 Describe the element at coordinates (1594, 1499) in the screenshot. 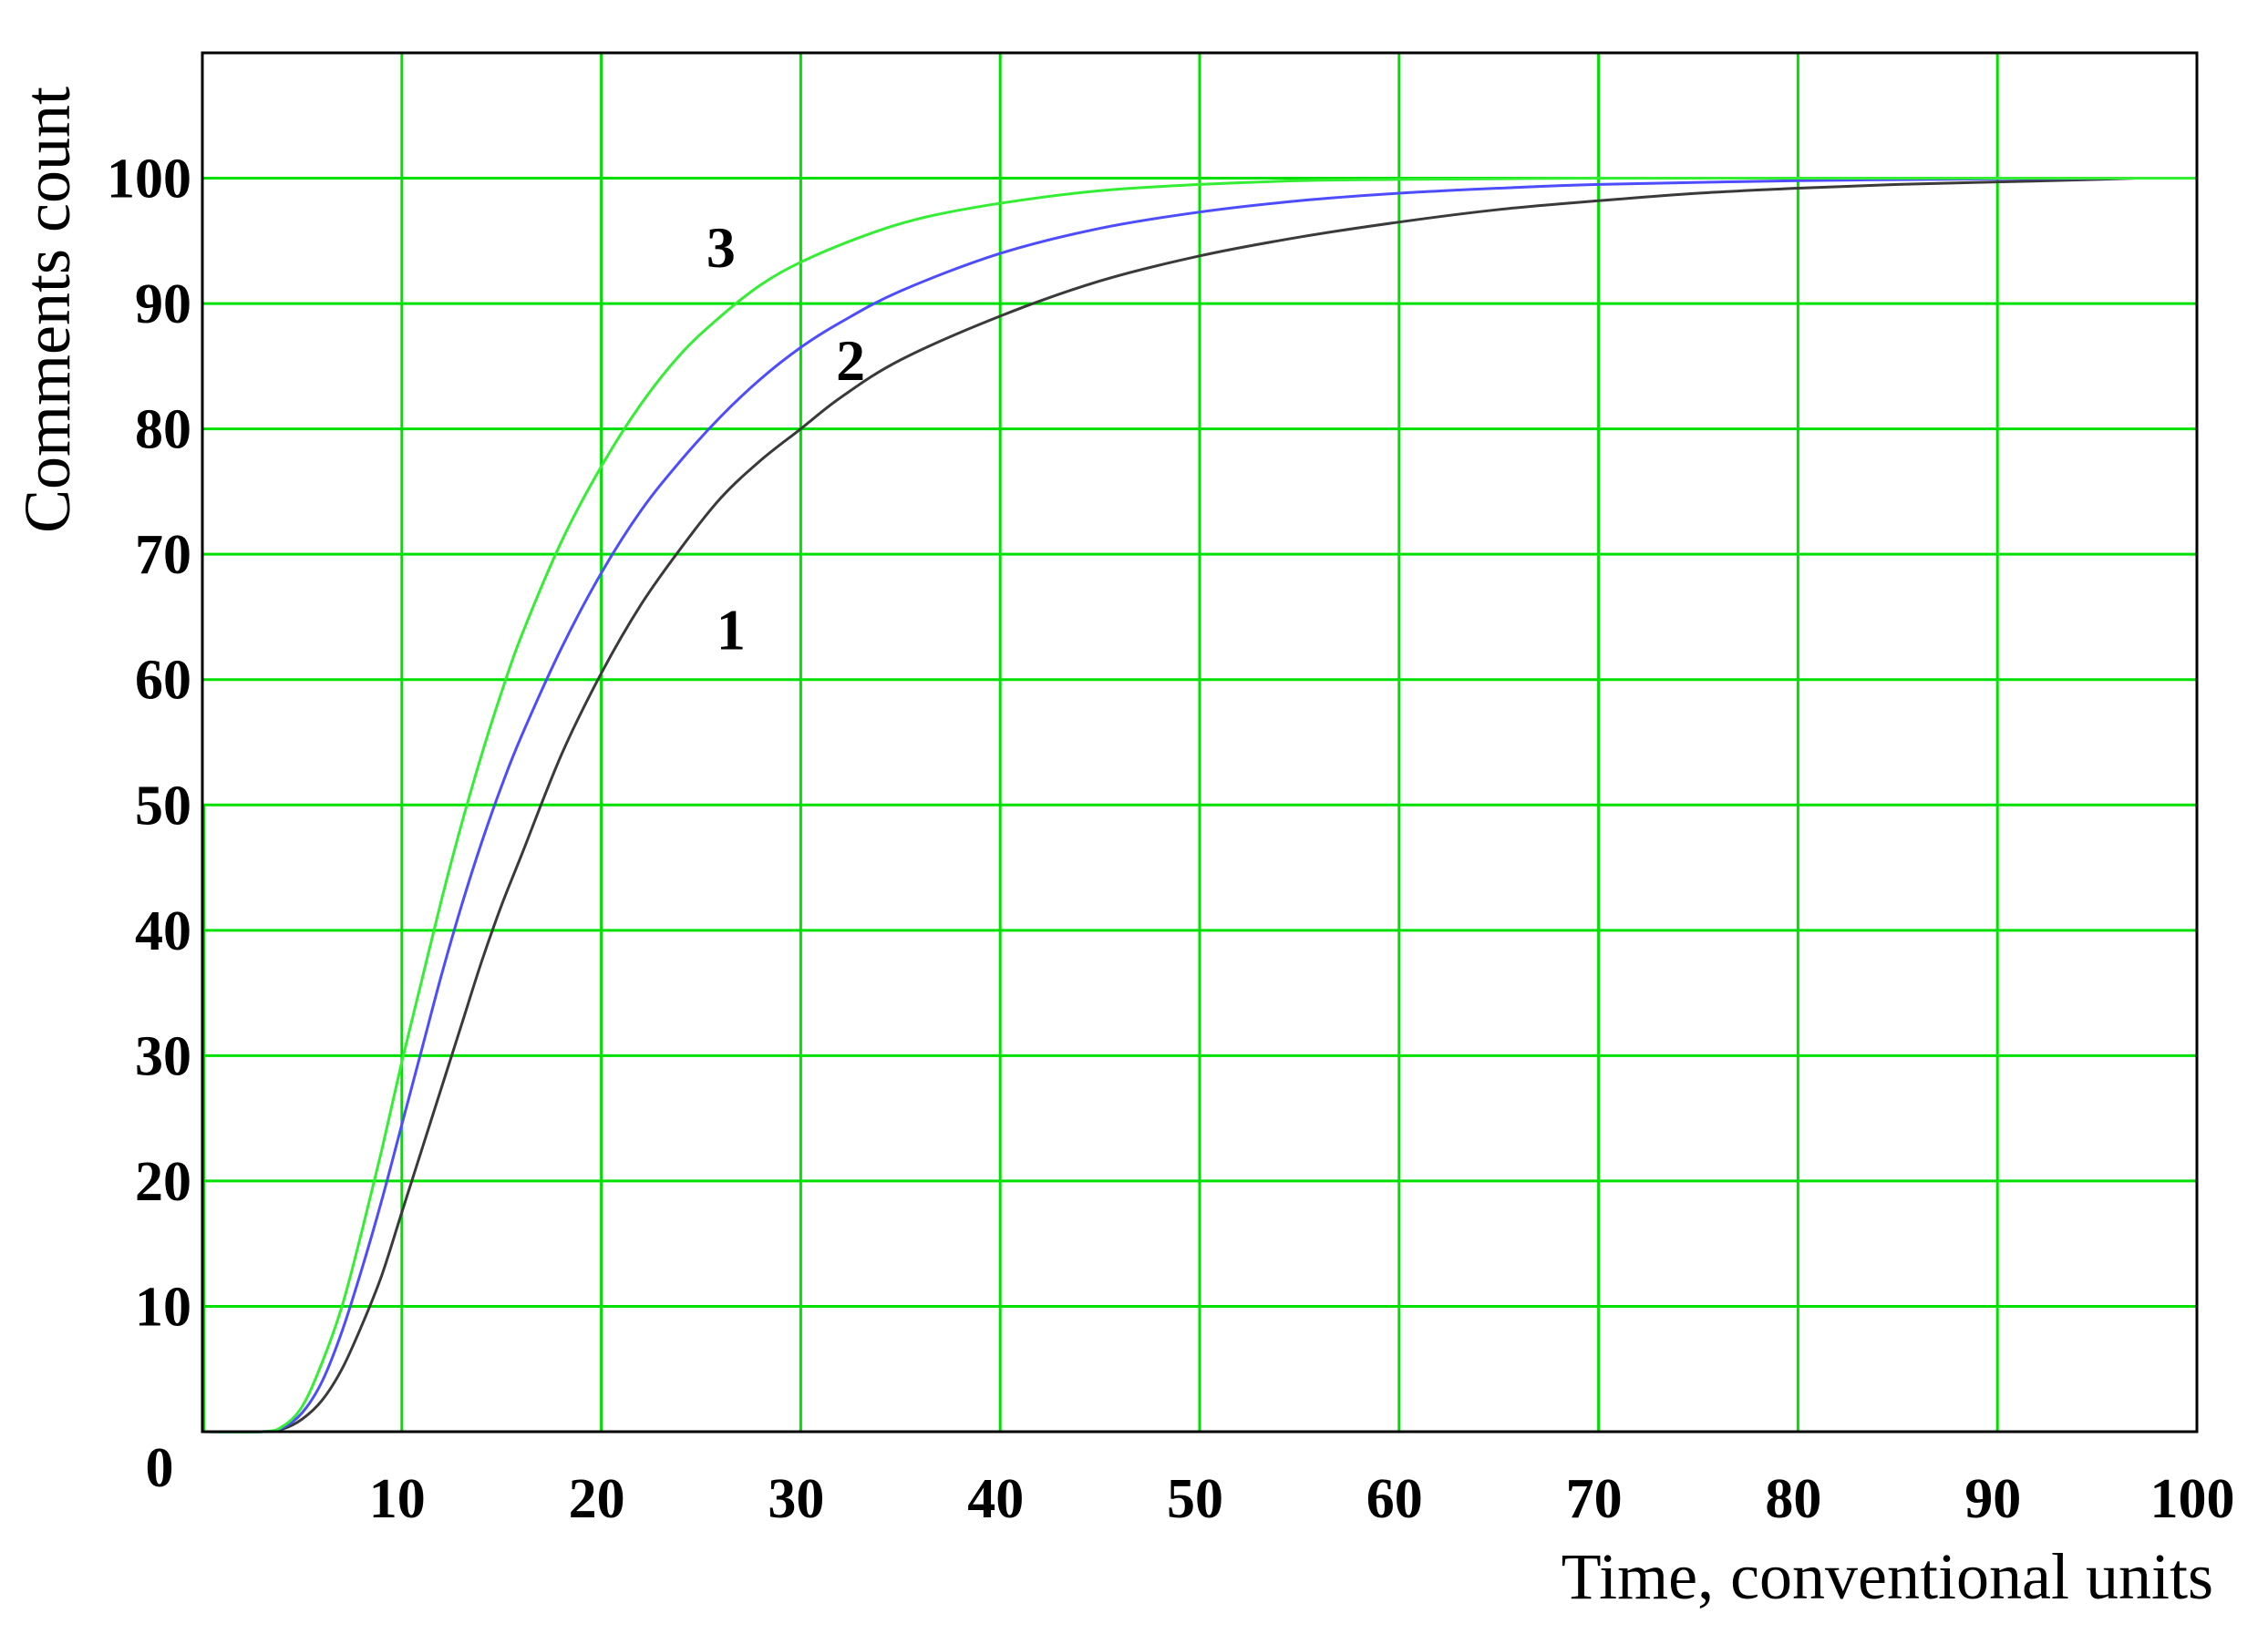

I see `x-tick-label: 70` at that location.